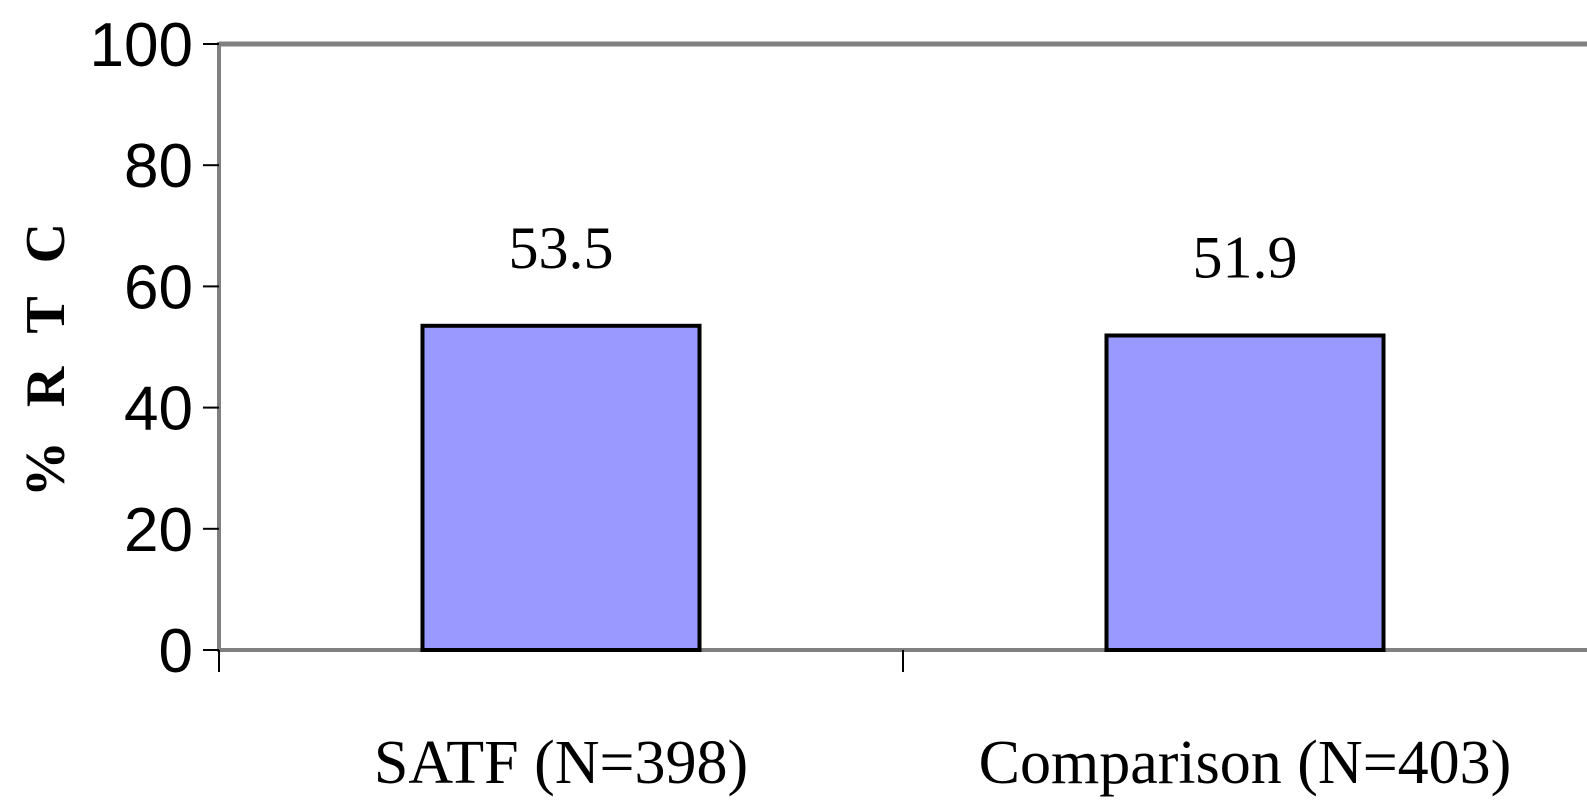 Image resolution: width=1587 pixels, height=803 pixels. I want to click on y-axis-ticks: 0 20 40 60 80 100, so click(154, 348).